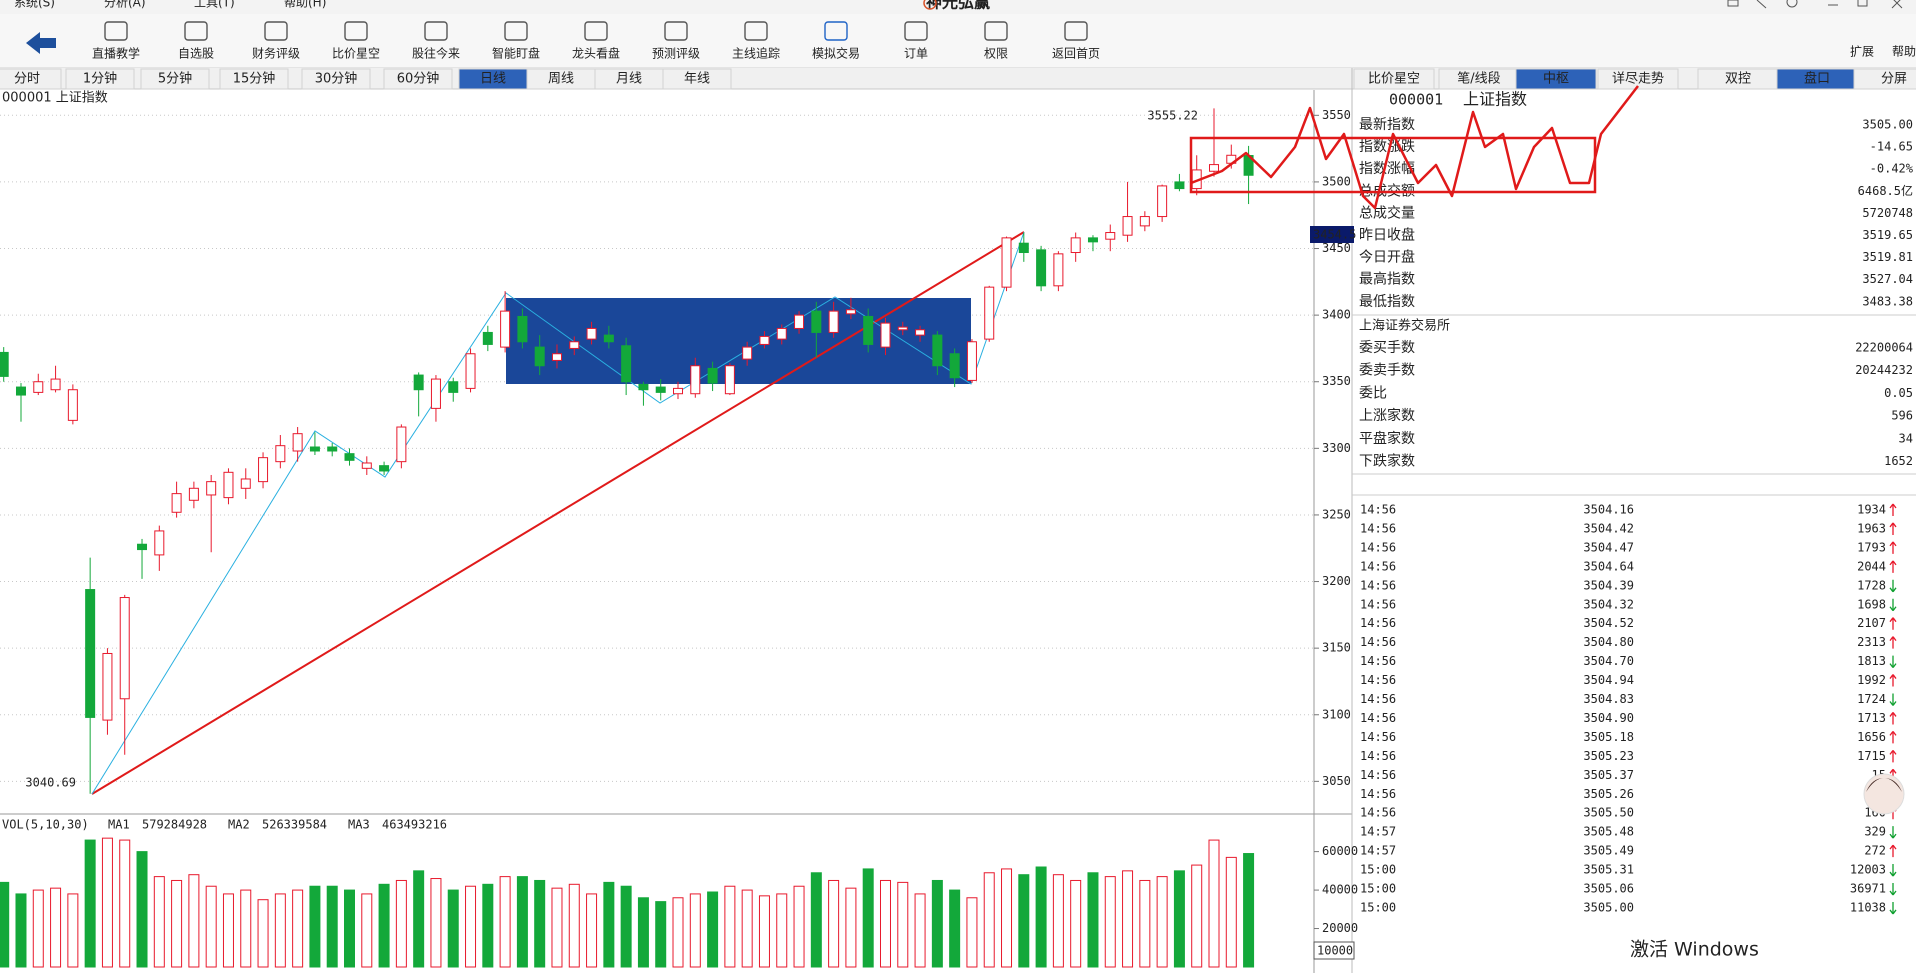 This screenshot has height=973, width=1916. Describe the element at coordinates (756, 53) in the screenshot. I see `toolbar-label: 主线追踪` at that location.